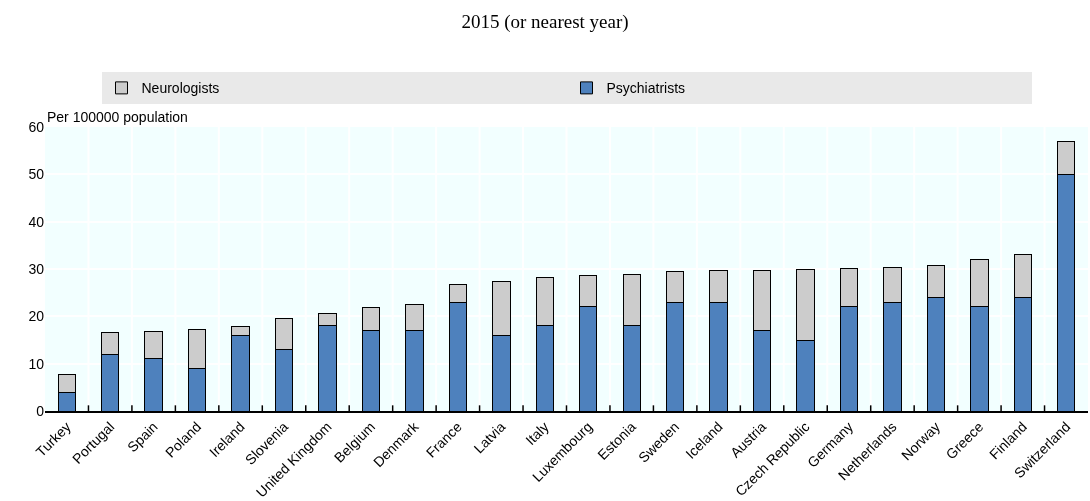  I want to click on y-axis-title: Per 100000 population, so click(117, 117).